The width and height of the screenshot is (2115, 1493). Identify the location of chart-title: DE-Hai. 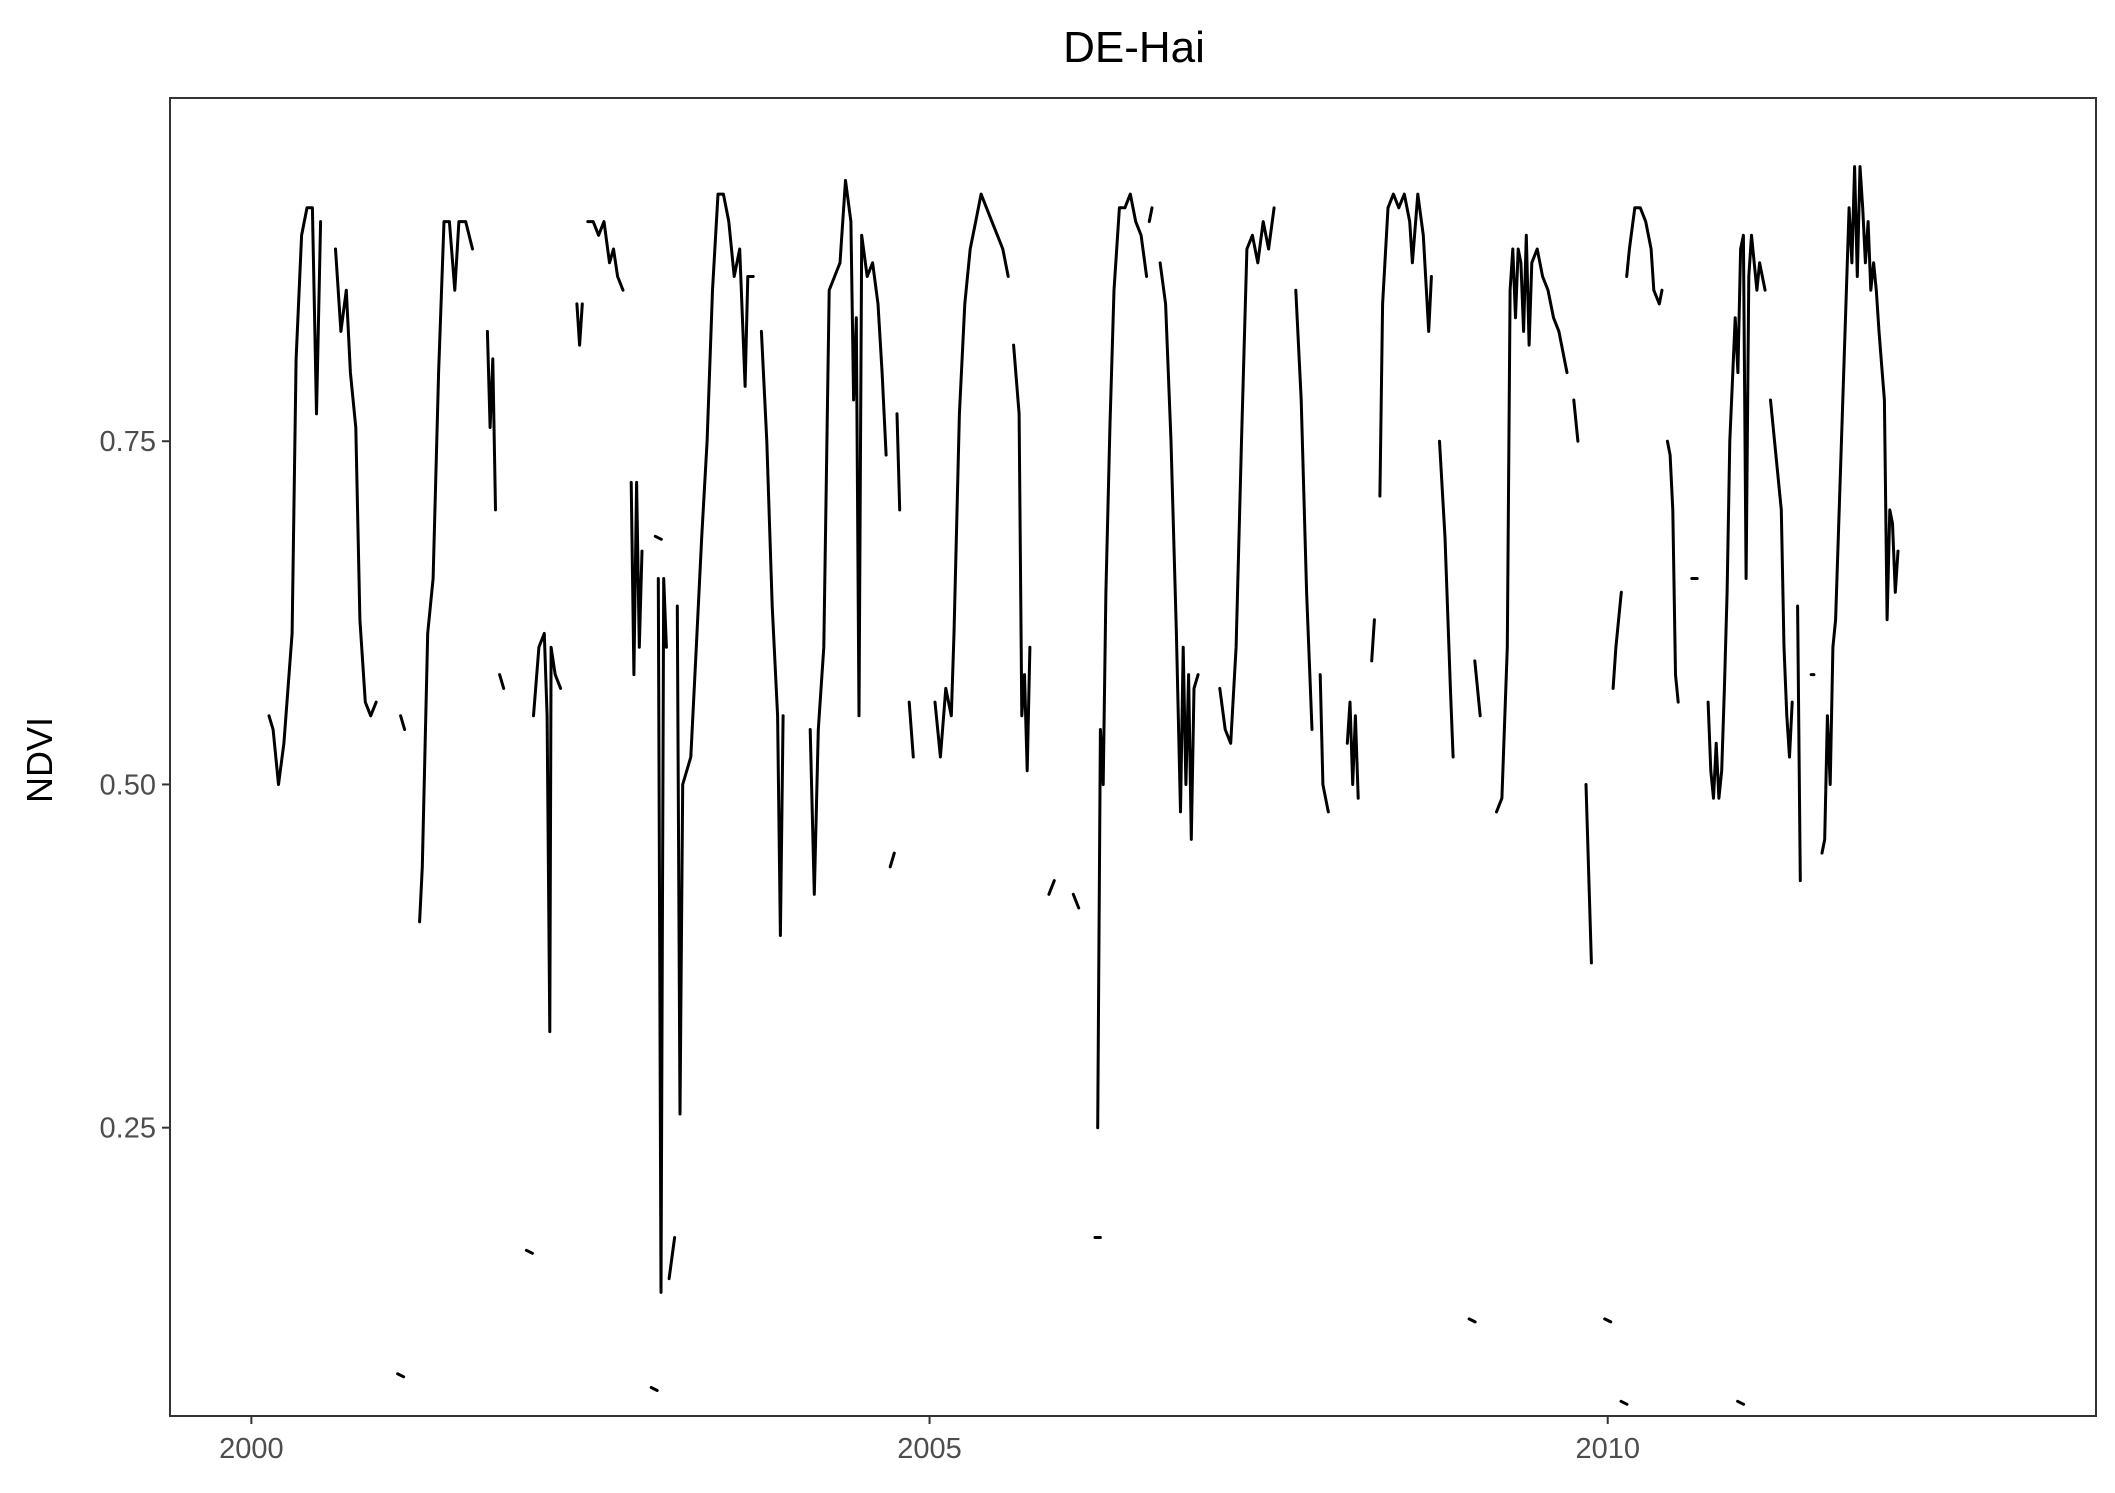
(1134, 47).